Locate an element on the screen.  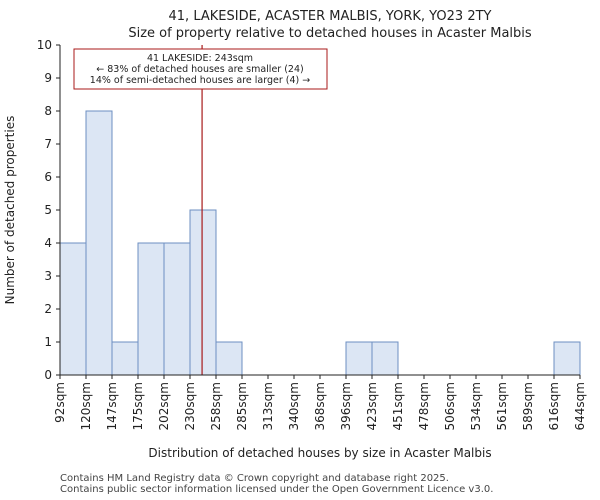
y-axis-label: Number of detached properties is located at coordinates (10, 210).